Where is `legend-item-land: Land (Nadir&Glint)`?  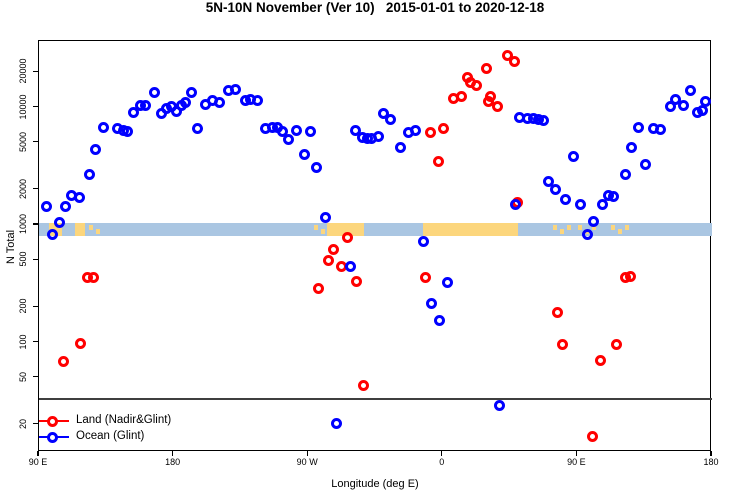 legend-item-land: Land (Nadir&Glint) is located at coordinates (164, 421).